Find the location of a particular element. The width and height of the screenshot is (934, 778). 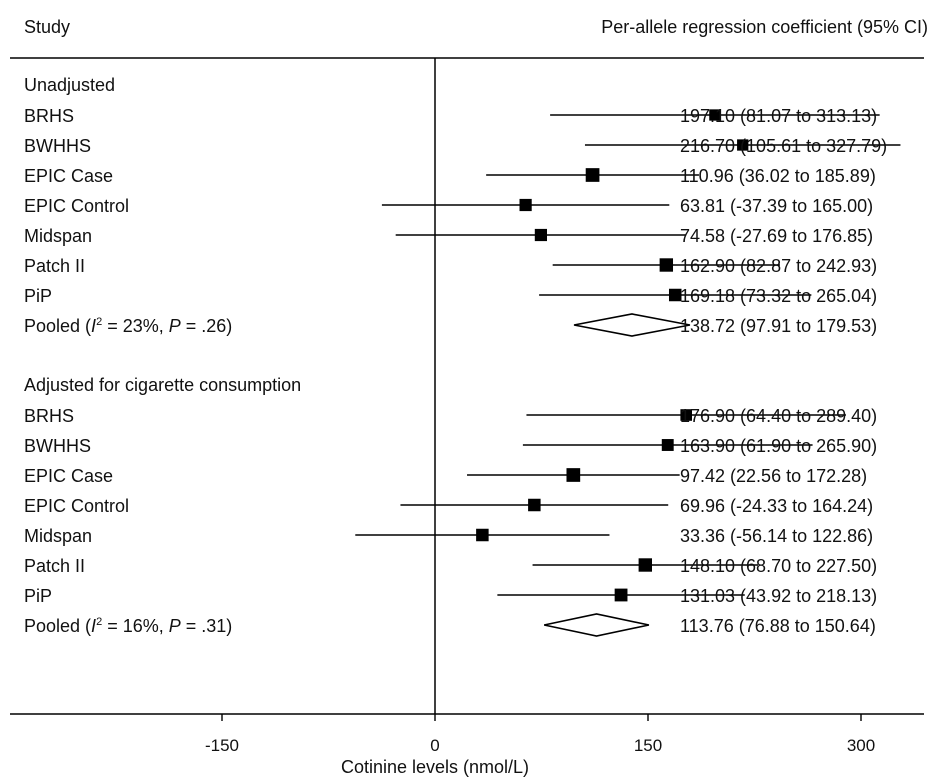

ci-value-text: 33.36 (-56.14 to 122.86) is located at coordinates (776, 536).